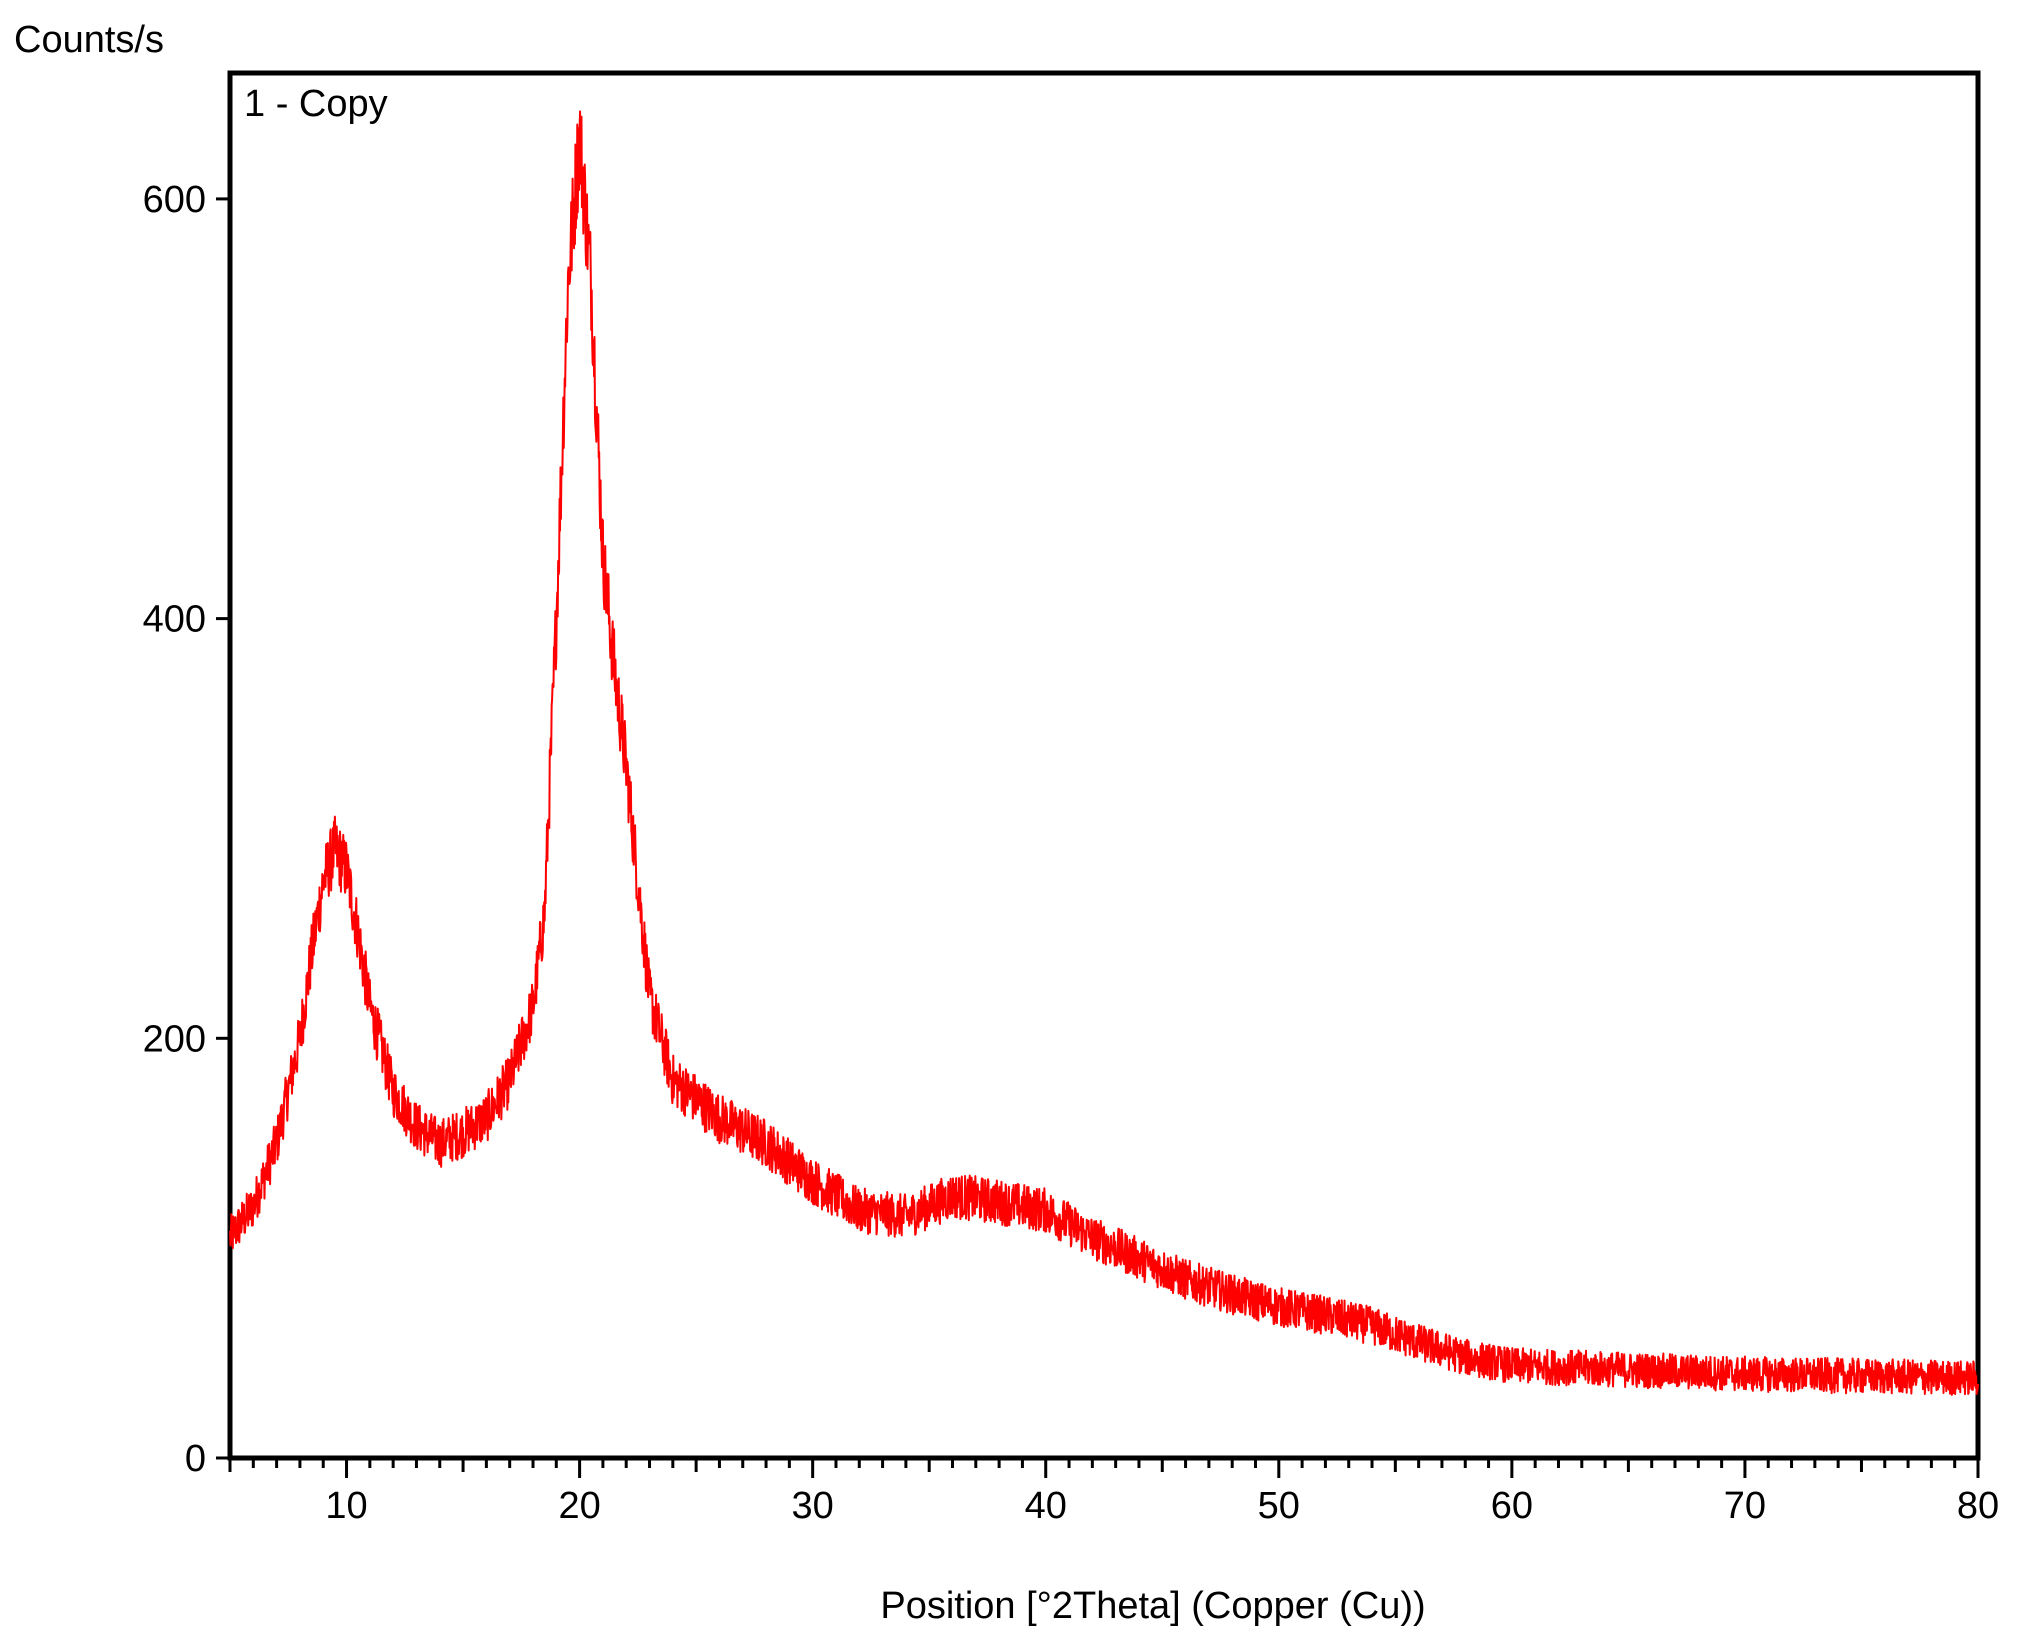 The image size is (2017, 1650). What do you see at coordinates (1092, 1465) in the screenshot?
I see `x-minor-ticks` at bounding box center [1092, 1465].